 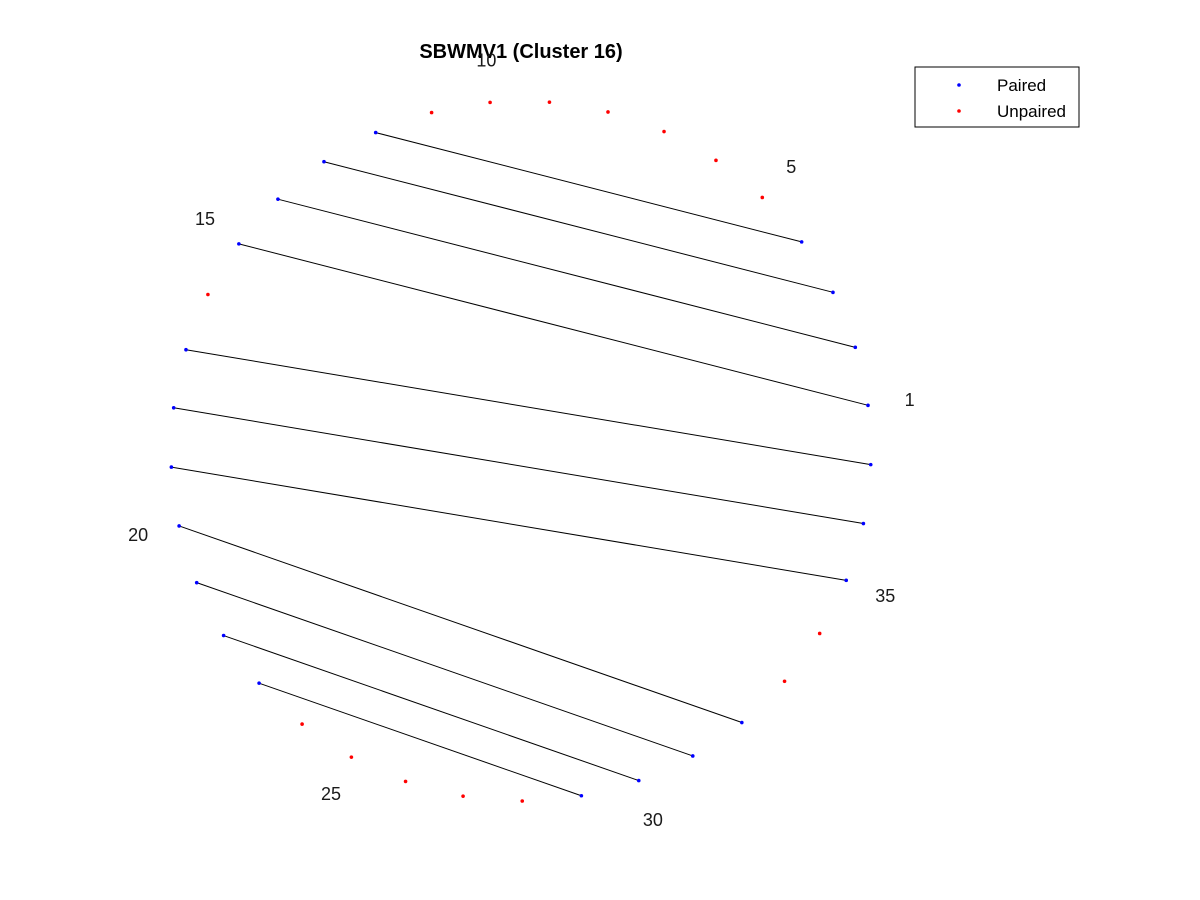 I want to click on index-label-30: 30, so click(x=653, y=820).